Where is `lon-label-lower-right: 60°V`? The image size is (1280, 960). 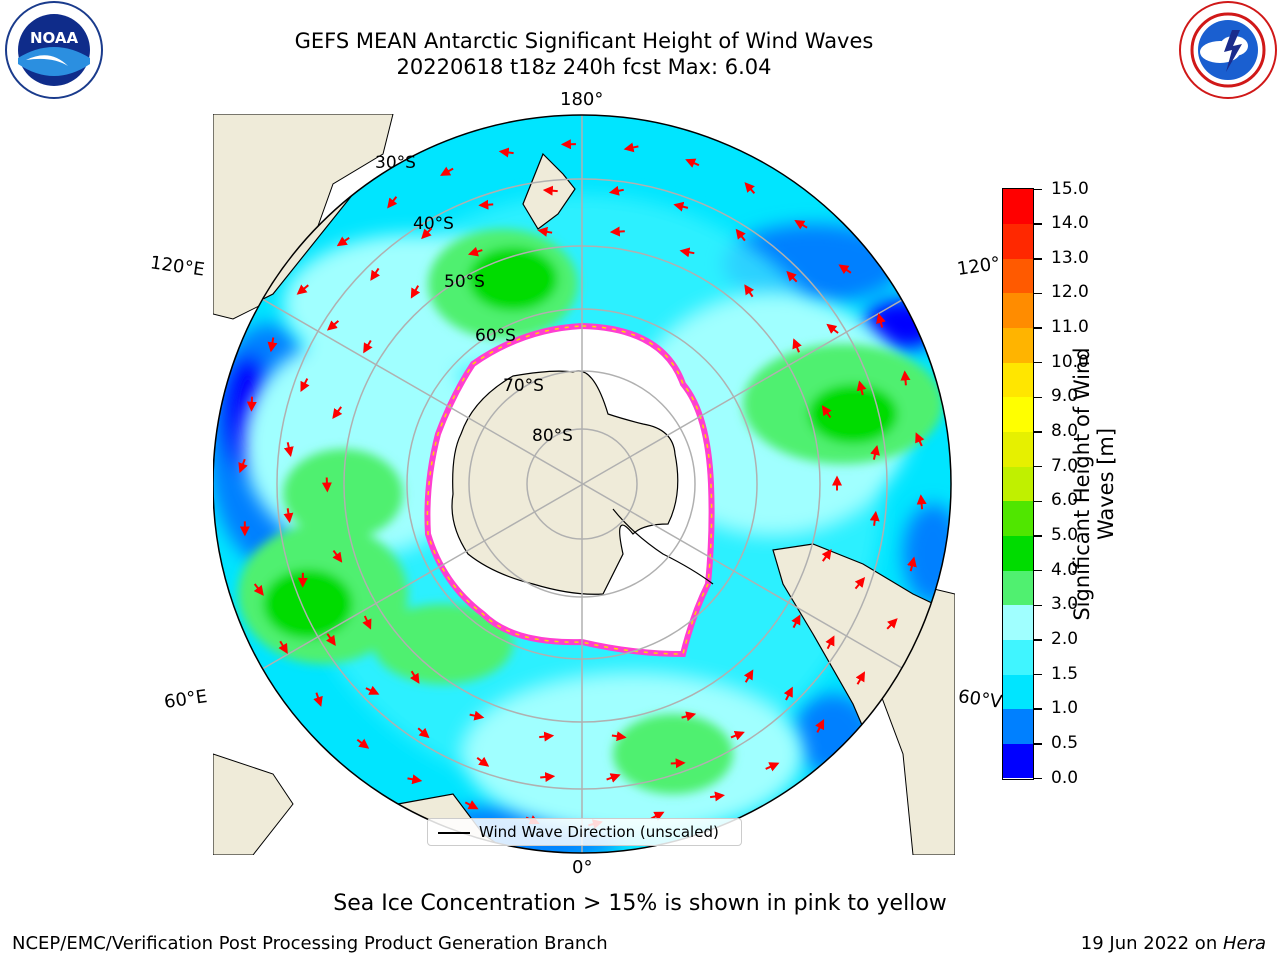
lon-label-lower-right: 60°V is located at coordinates (980, 699).